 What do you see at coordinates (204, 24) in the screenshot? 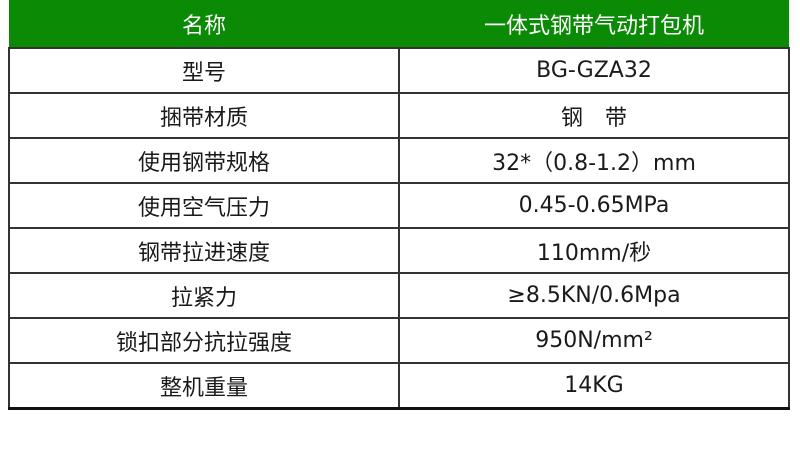
I see `header-name: 名称` at bounding box center [204, 24].